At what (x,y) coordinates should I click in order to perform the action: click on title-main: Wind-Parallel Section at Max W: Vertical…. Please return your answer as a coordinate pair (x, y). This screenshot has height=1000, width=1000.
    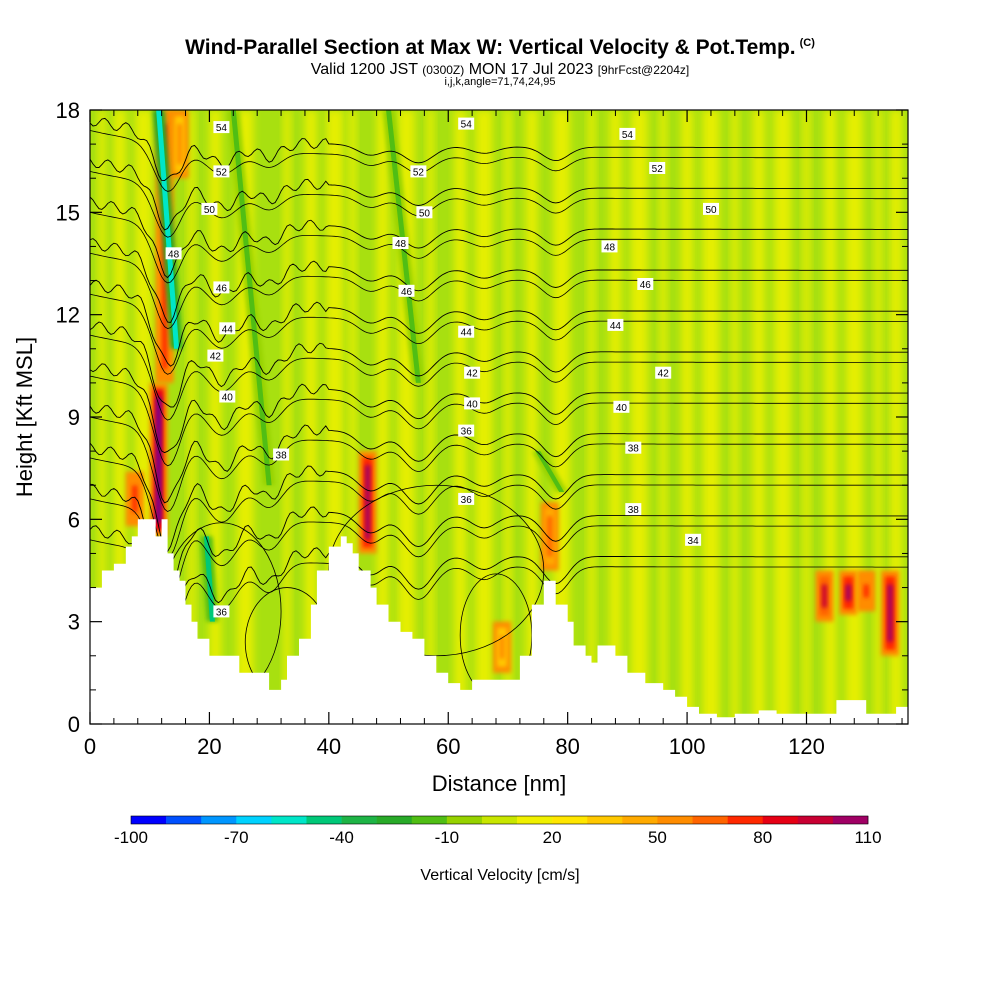
    Looking at the image, I should click on (490, 47).